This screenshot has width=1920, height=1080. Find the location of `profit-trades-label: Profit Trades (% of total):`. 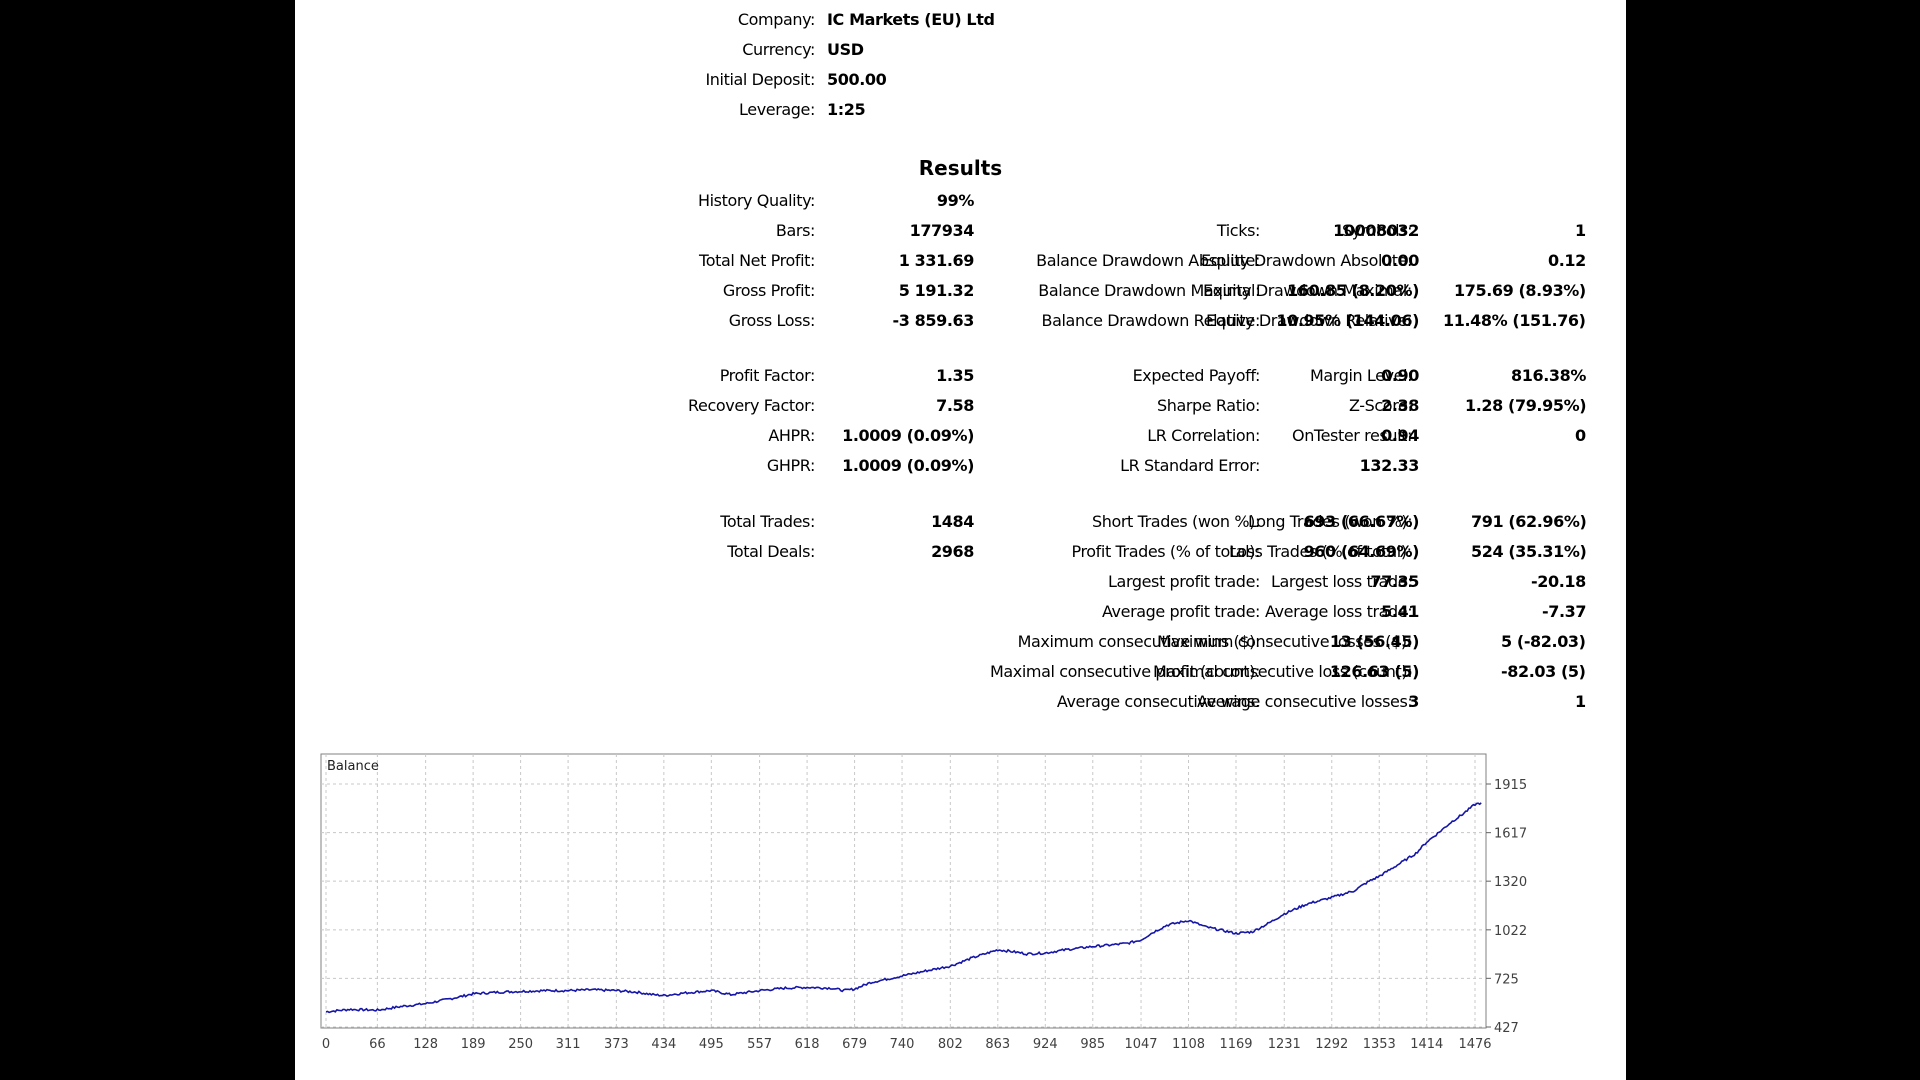

profit-trades-label: Profit Trades (% of total): is located at coordinates (1165, 551).